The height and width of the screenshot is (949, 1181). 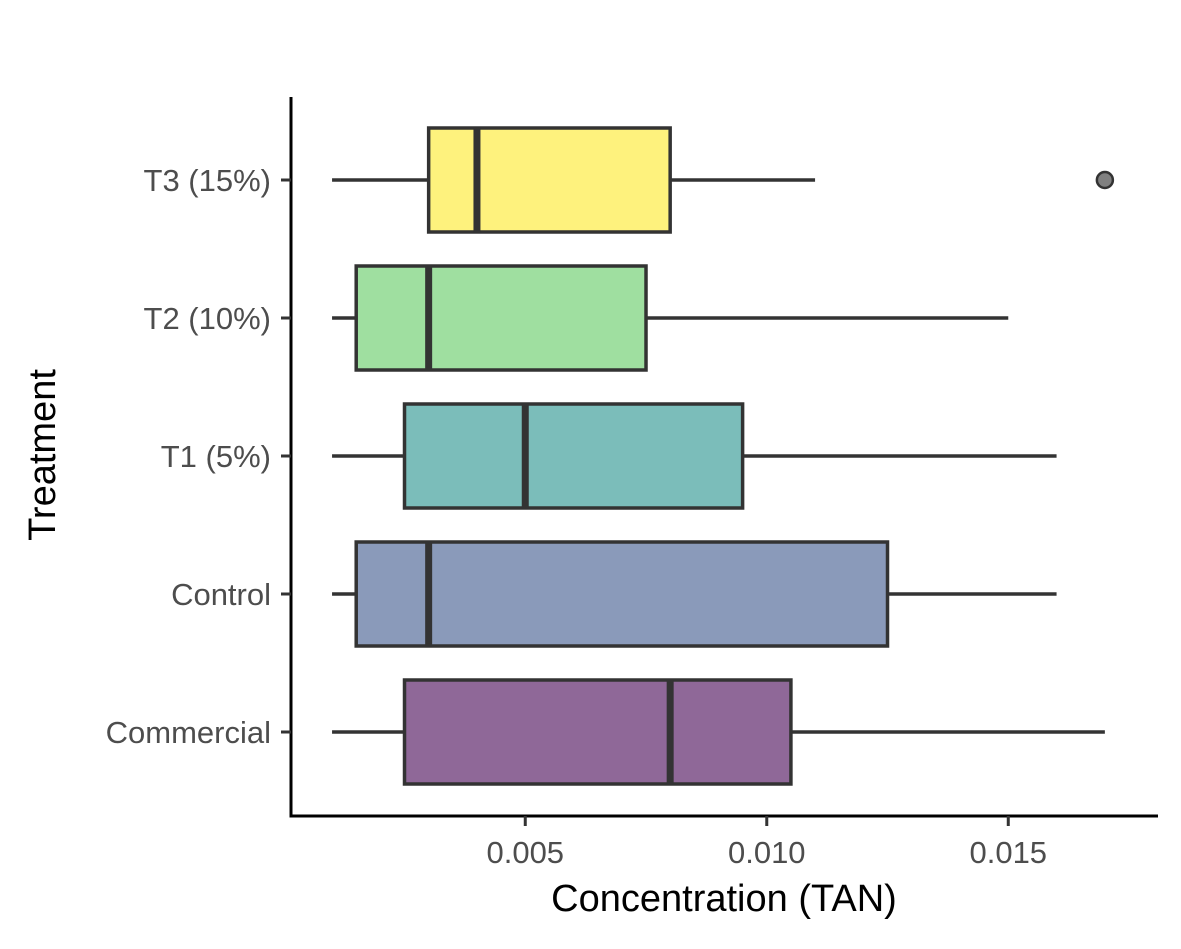 I want to click on y-tick-label-commercial: Commercial, so click(x=188, y=732).